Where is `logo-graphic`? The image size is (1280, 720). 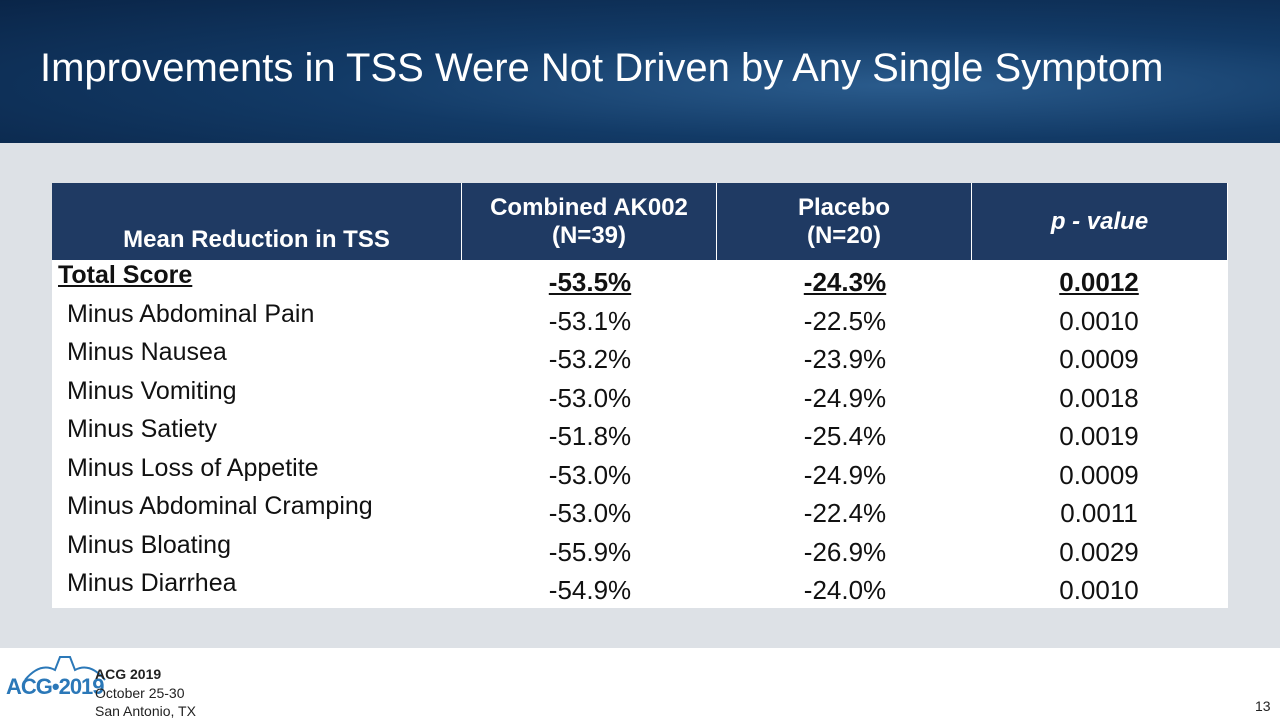 logo-graphic is located at coordinates (65, 668).